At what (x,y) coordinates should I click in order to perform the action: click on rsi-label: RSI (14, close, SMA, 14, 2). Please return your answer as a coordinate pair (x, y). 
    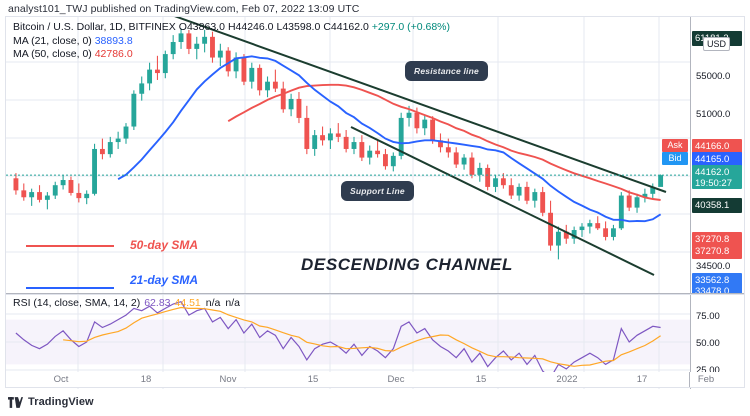
    Looking at the image, I should click on (77, 303).